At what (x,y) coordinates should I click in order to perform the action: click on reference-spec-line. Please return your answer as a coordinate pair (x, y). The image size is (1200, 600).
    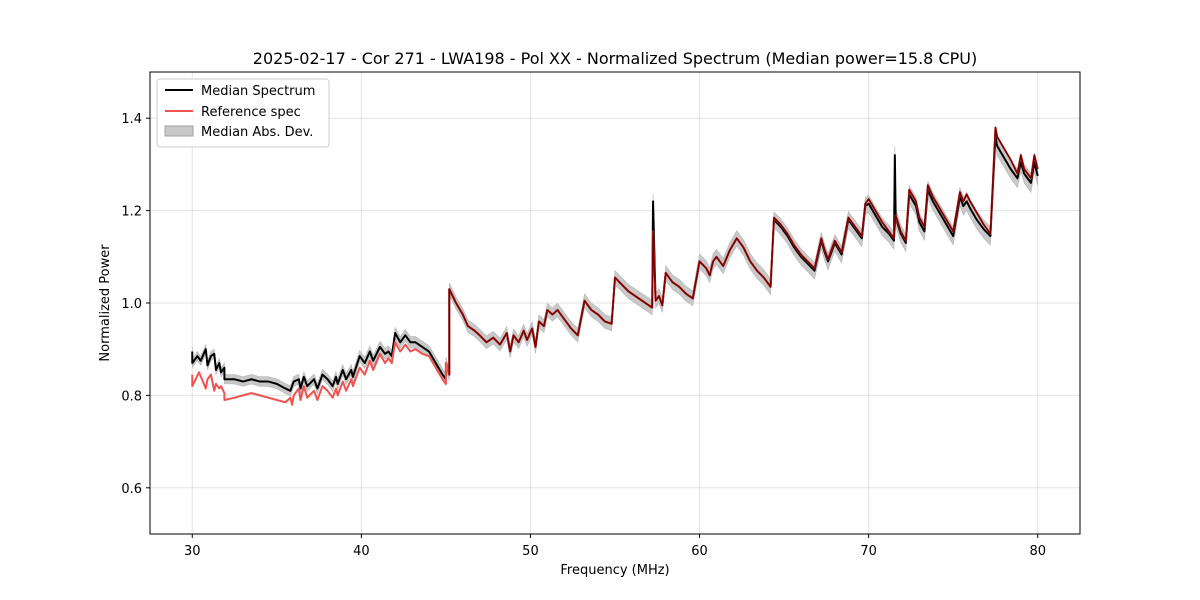
    Looking at the image, I should click on (321, 373).